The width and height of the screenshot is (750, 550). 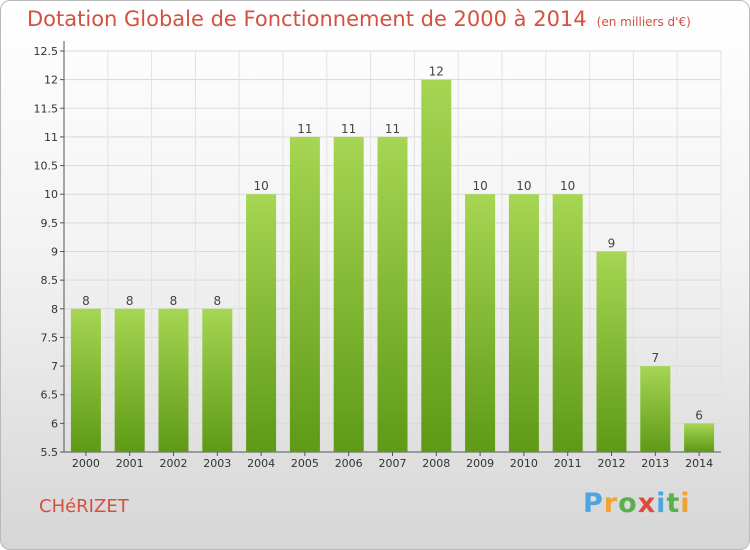 I want to click on bar-2012, so click(x=611, y=351).